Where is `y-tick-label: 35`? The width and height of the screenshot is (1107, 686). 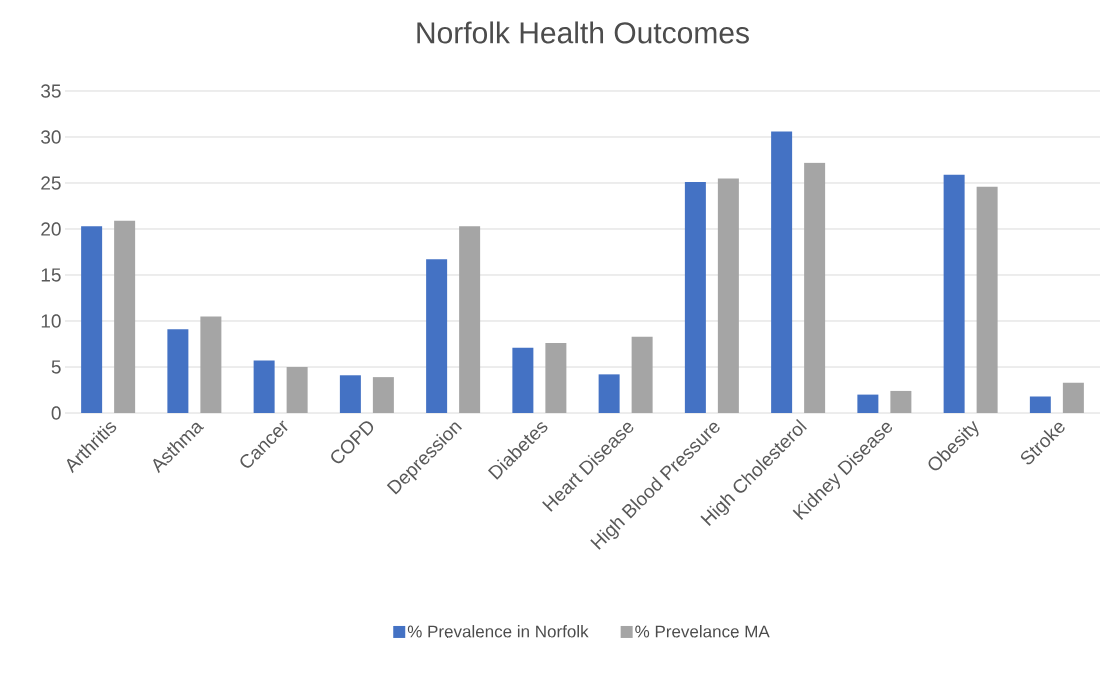
y-tick-label: 35 is located at coordinates (51, 91).